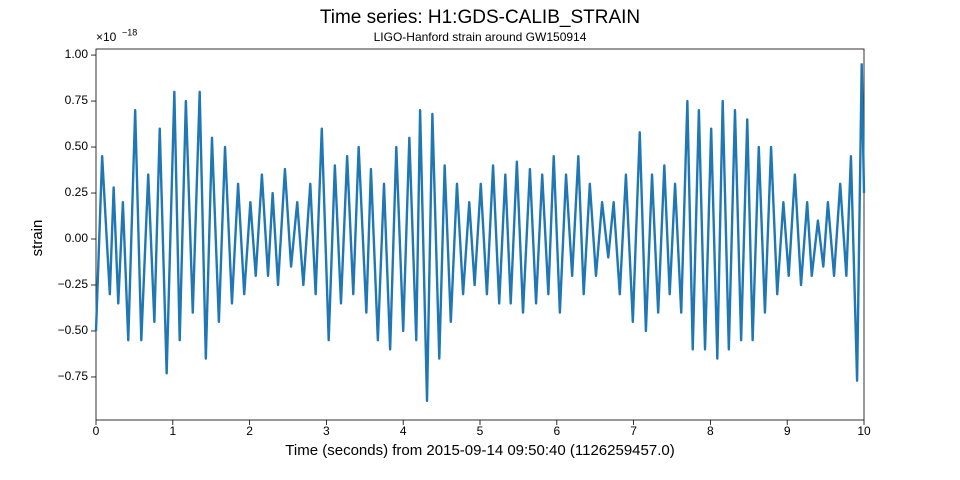  Describe the element at coordinates (77, 100) in the screenshot. I see `y-tick-label: 0.75` at that location.